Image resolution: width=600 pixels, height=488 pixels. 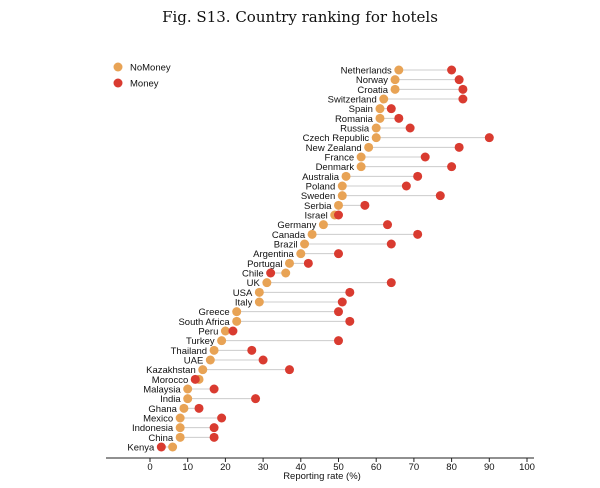 I want to click on row-serbia: Serbia, so click(x=337, y=206).